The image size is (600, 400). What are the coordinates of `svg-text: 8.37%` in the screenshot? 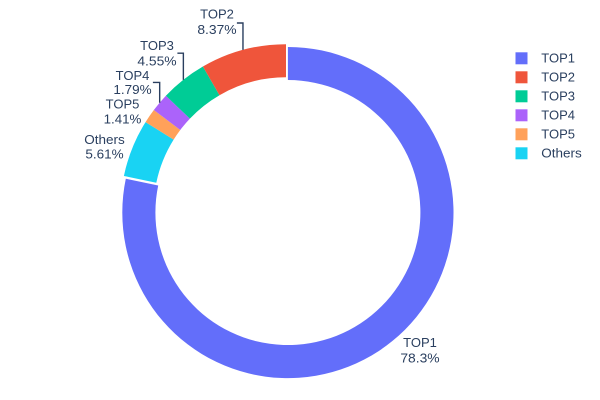 It's located at (217, 29).